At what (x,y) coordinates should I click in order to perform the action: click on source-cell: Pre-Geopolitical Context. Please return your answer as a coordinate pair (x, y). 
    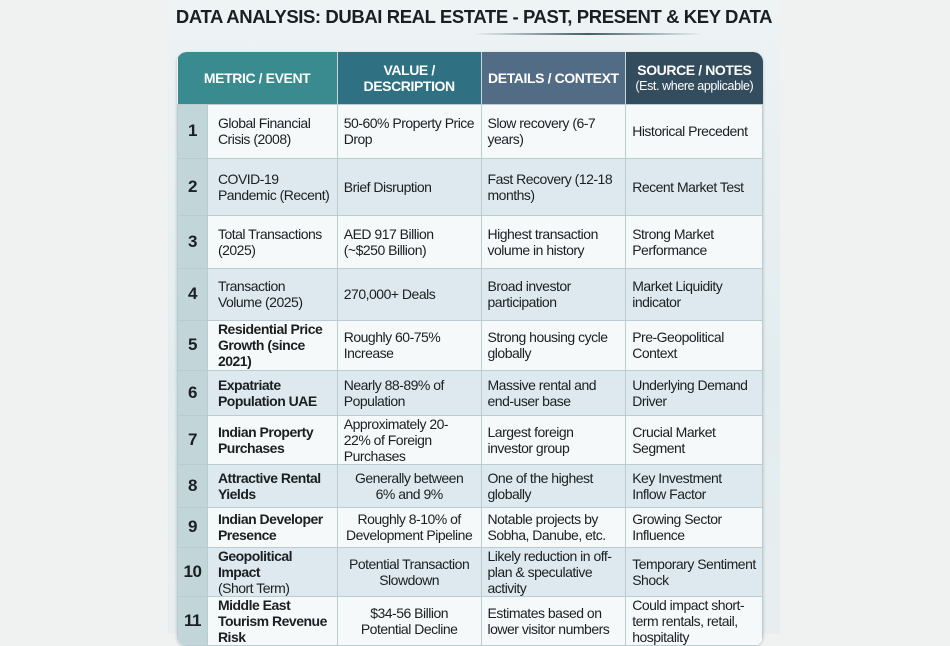
    Looking at the image, I should click on (694, 345).